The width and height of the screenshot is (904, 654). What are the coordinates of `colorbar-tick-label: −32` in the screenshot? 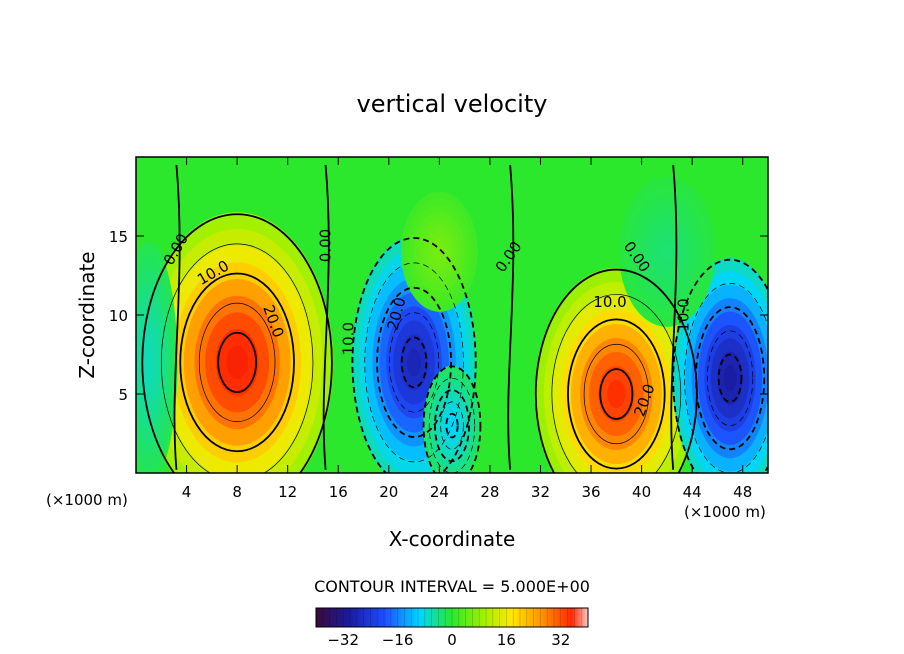 It's located at (343, 640).